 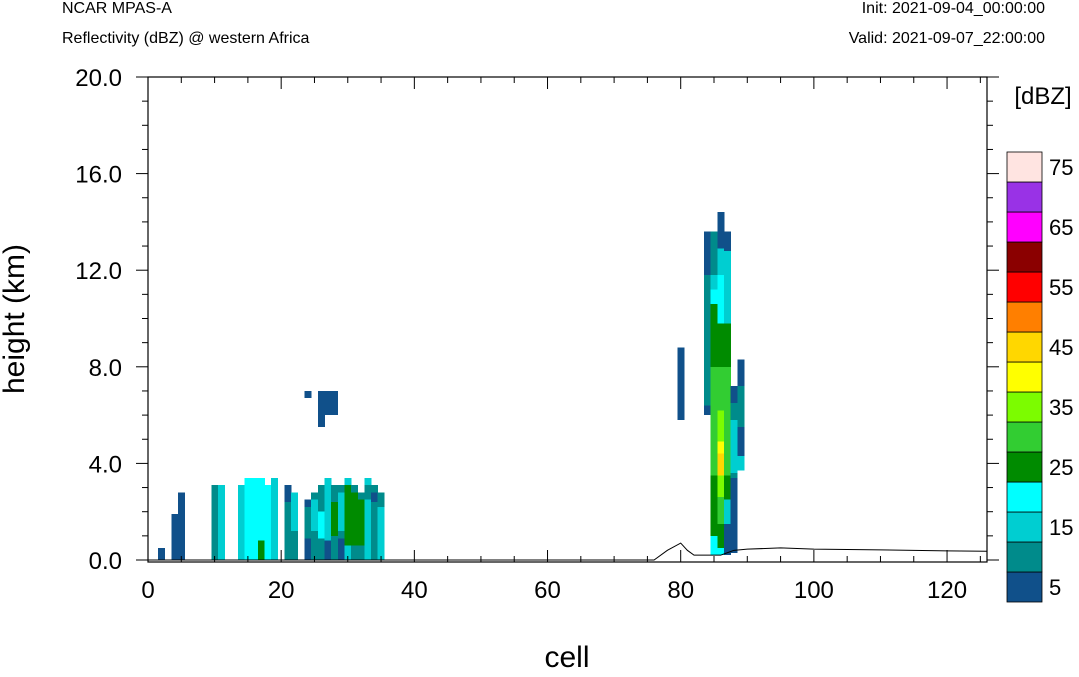 What do you see at coordinates (547, 590) in the screenshot?
I see `x-tick-label: 60` at bounding box center [547, 590].